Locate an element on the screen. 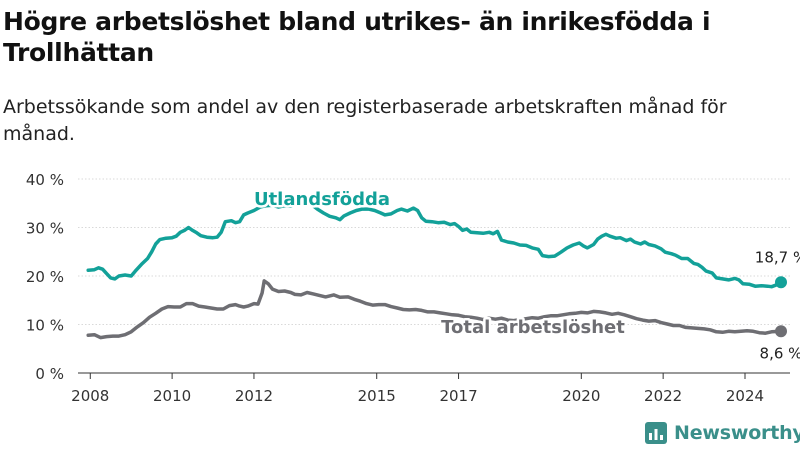 The image size is (800, 450). y-tick-label: 10 % is located at coordinates (45, 326).